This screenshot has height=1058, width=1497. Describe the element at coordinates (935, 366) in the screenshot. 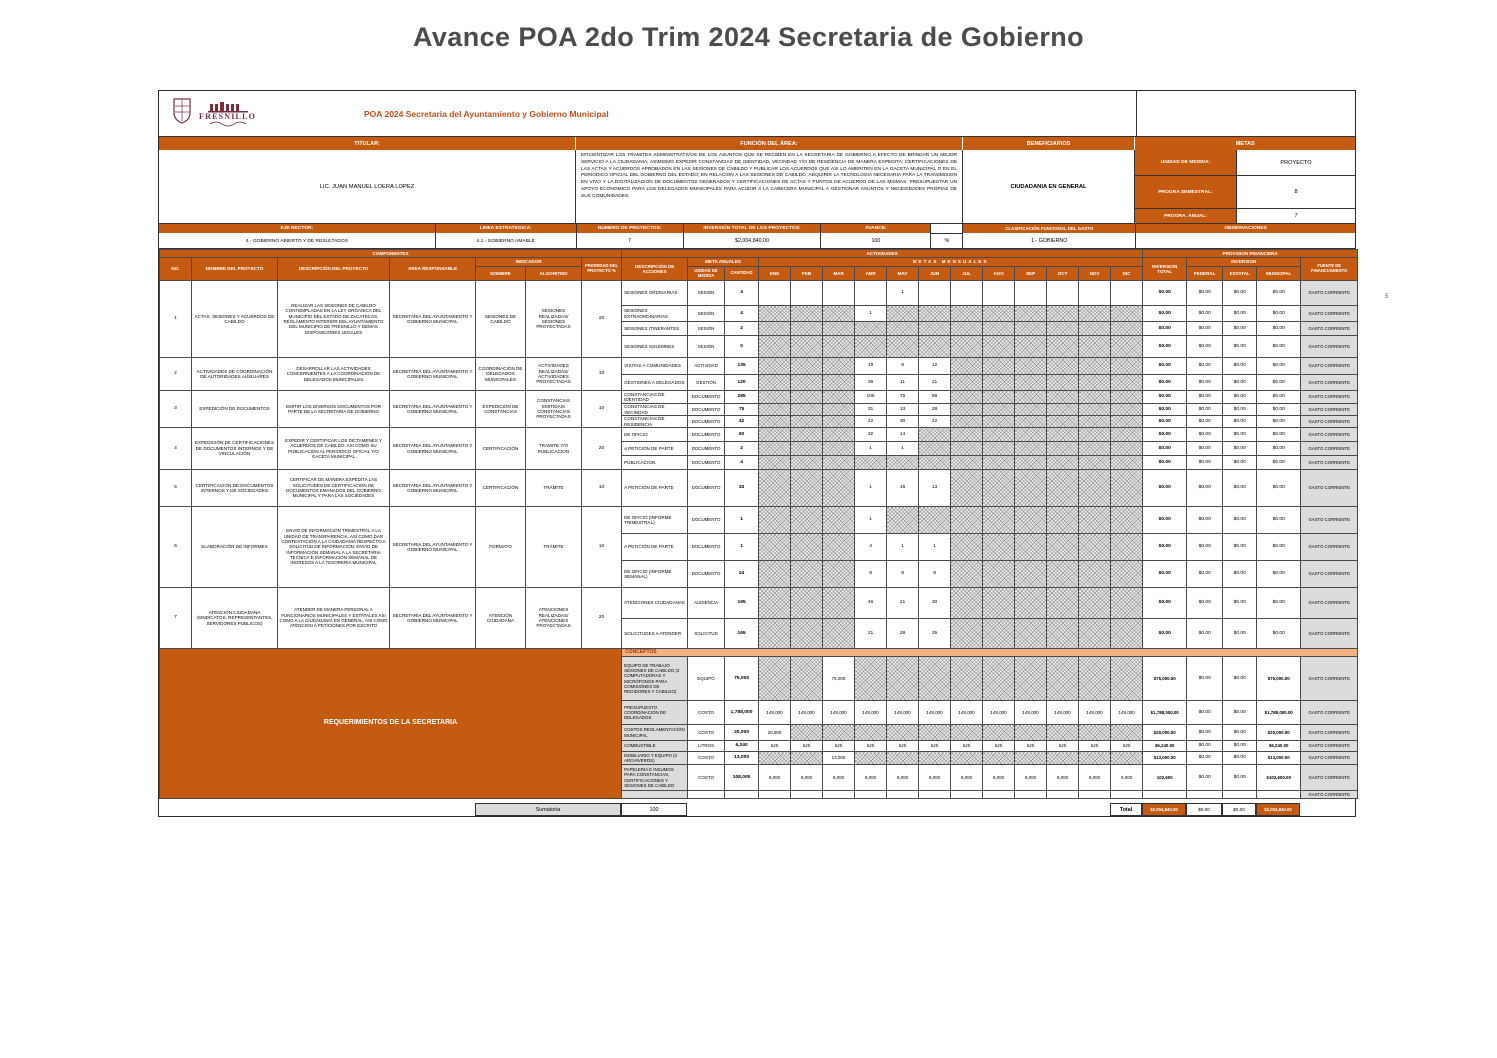

I see `meta-mensual-JUN: 12` at that location.